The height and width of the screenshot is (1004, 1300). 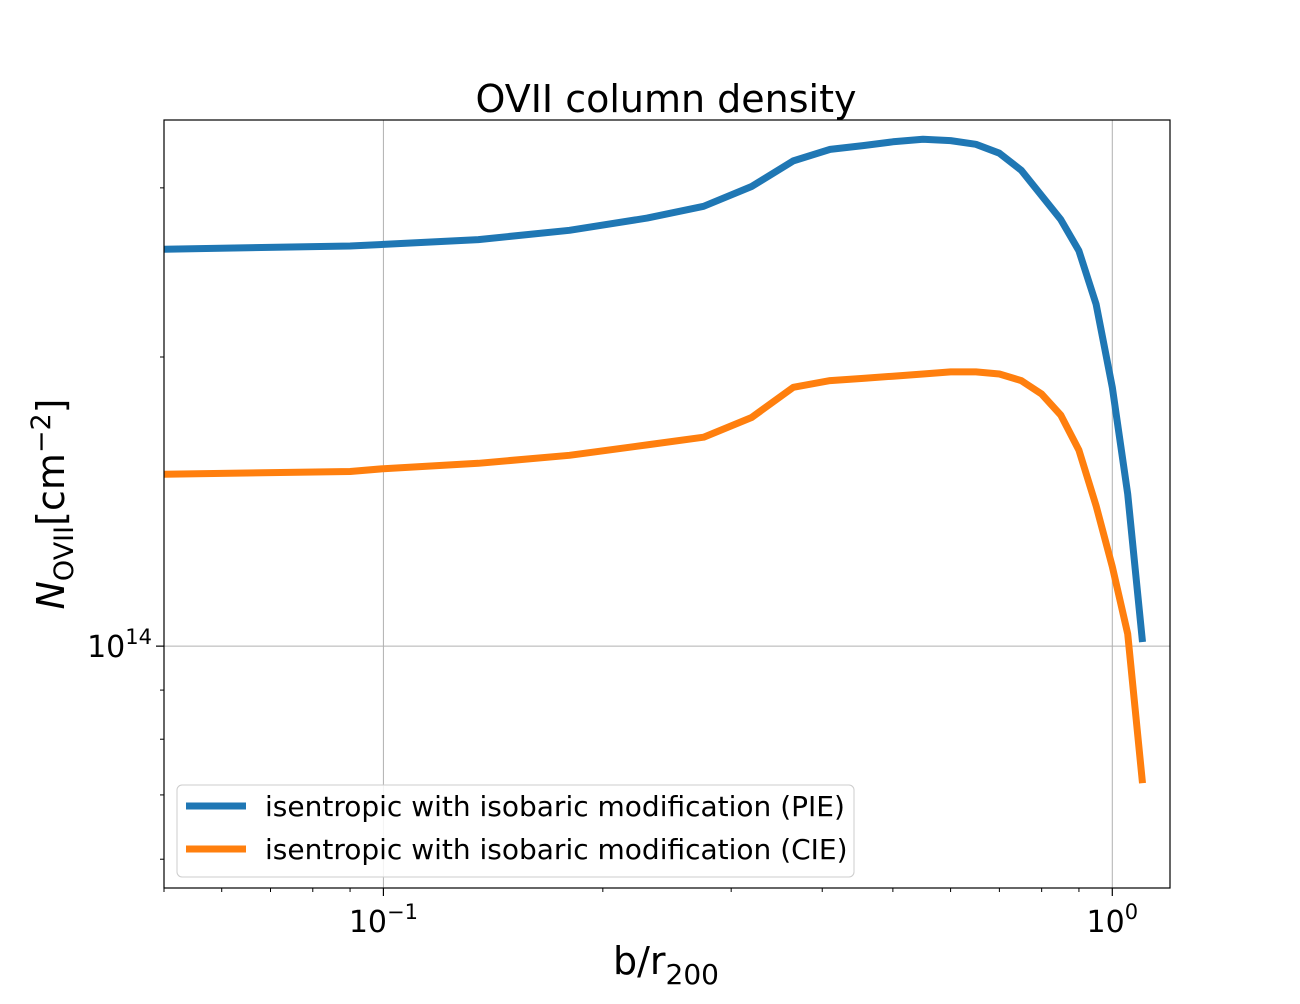 I want to click on y-axis-label: NOVII[cm−2], so click(x=53, y=504).